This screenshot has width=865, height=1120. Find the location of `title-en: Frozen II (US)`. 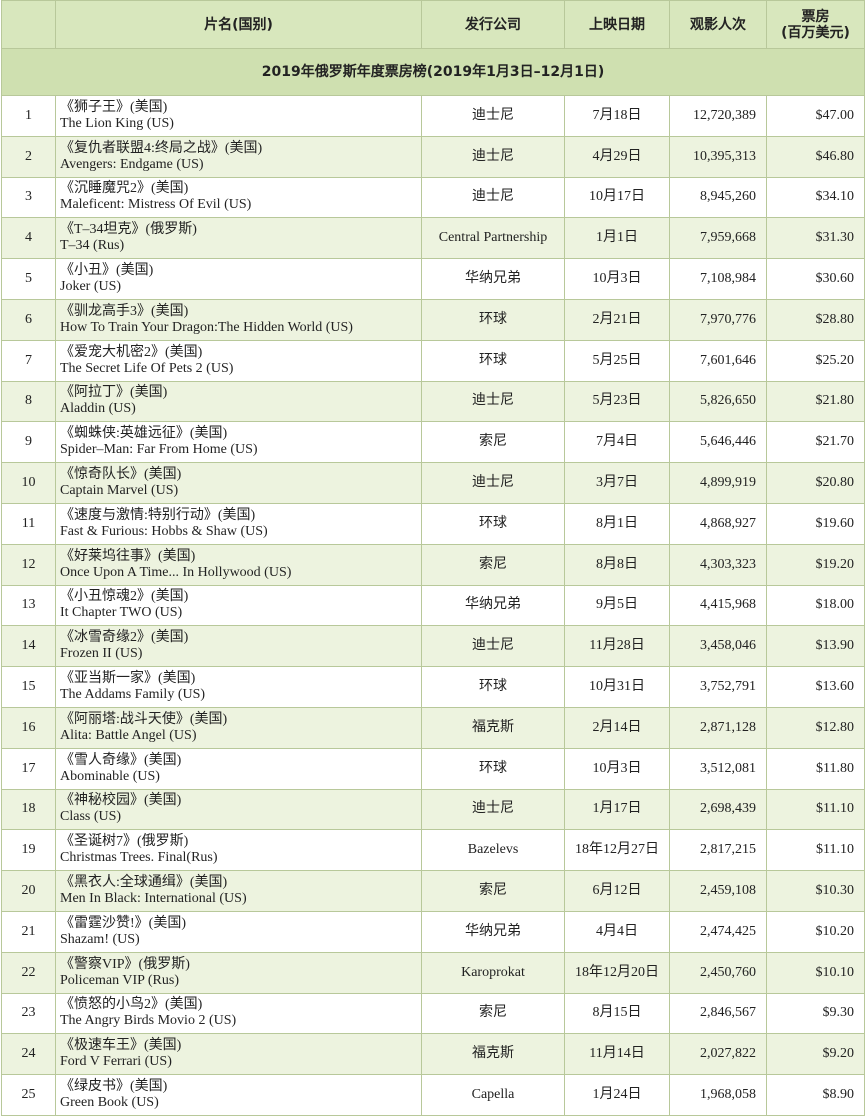

title-en: Frozen II (US) is located at coordinates (101, 654).